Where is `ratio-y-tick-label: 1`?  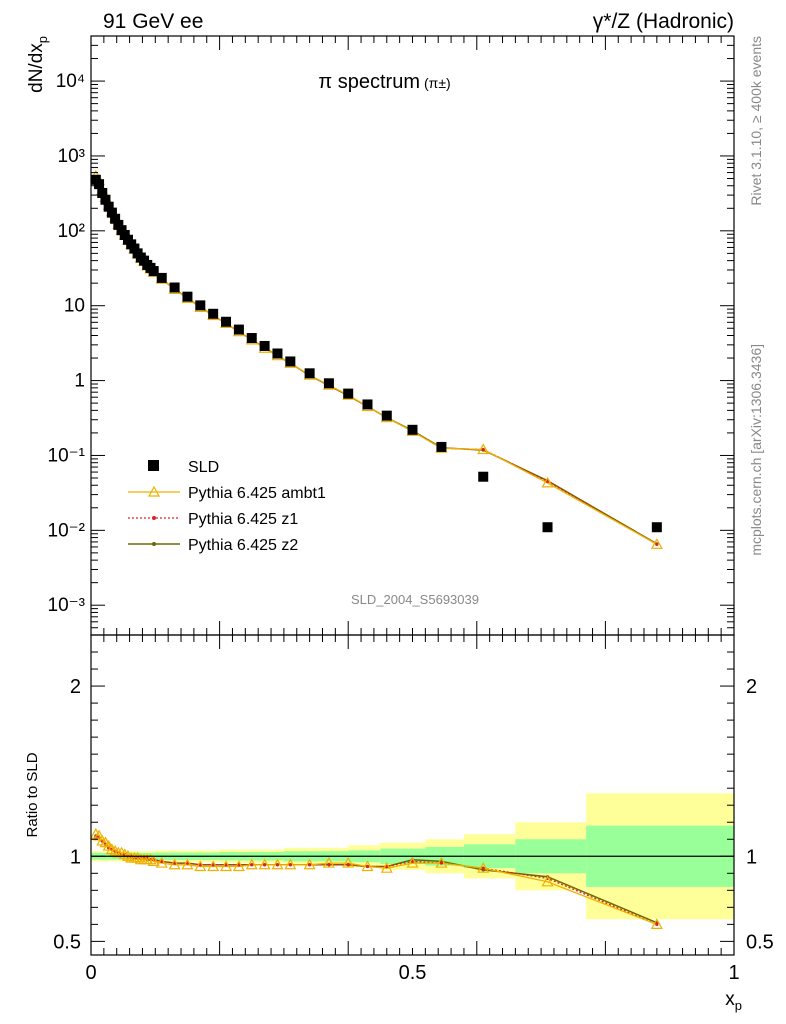
ratio-y-tick-label: 1 is located at coordinates (75, 857).